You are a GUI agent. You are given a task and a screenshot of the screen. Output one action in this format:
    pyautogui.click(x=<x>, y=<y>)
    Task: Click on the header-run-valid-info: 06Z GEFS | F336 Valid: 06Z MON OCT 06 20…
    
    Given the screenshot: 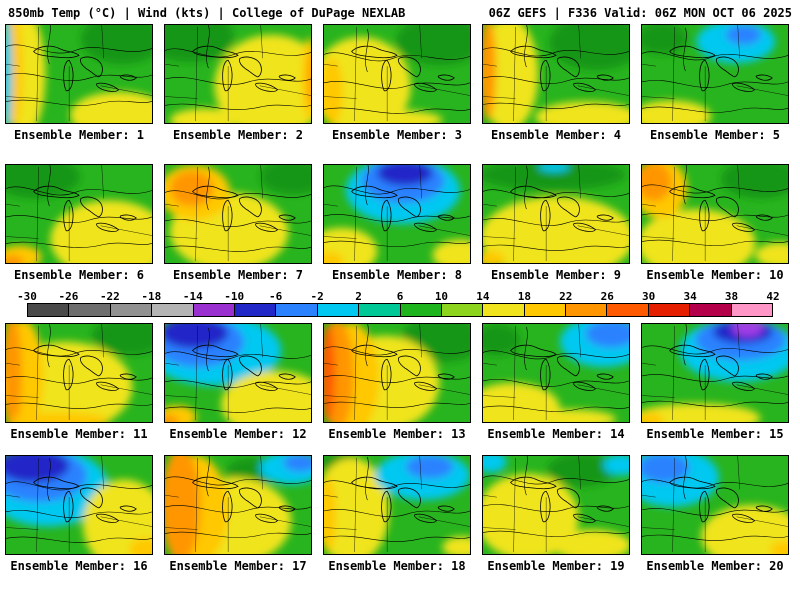 What is the action you would take?
    pyautogui.click(x=640, y=13)
    